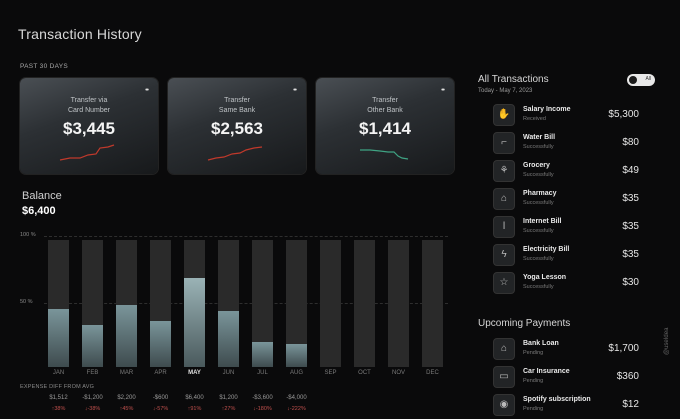 The height and width of the screenshot is (419, 680). I want to click on card-transfer-other-bank: •• Transfer Other Bank $1,414, so click(385, 126).